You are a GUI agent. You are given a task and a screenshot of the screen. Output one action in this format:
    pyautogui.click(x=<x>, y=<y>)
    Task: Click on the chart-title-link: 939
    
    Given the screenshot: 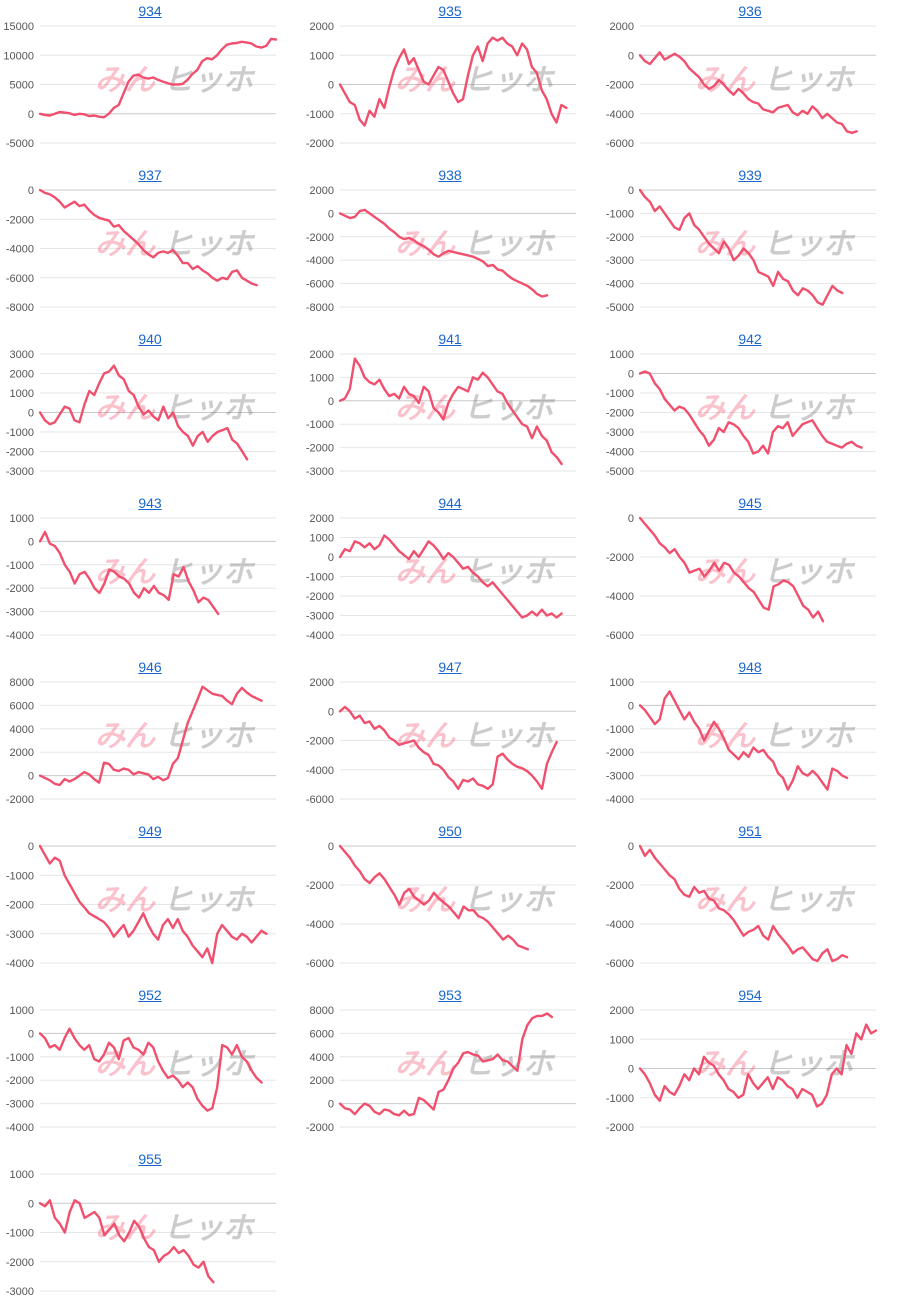 What is the action you would take?
    pyautogui.click(x=750, y=175)
    